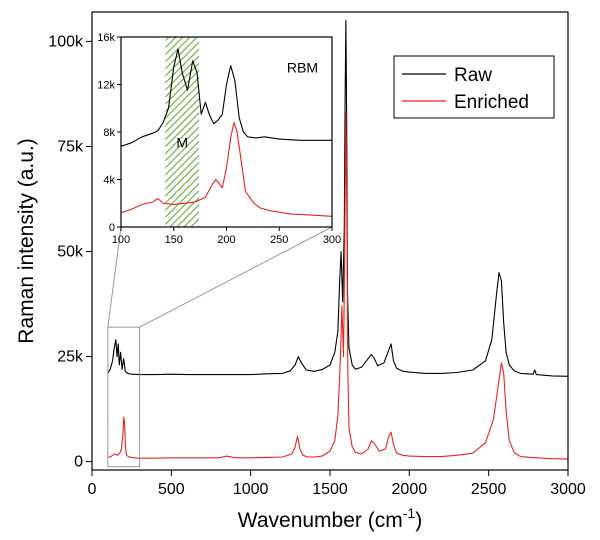  I want to click on x-tick-label: 1000, so click(251, 489).